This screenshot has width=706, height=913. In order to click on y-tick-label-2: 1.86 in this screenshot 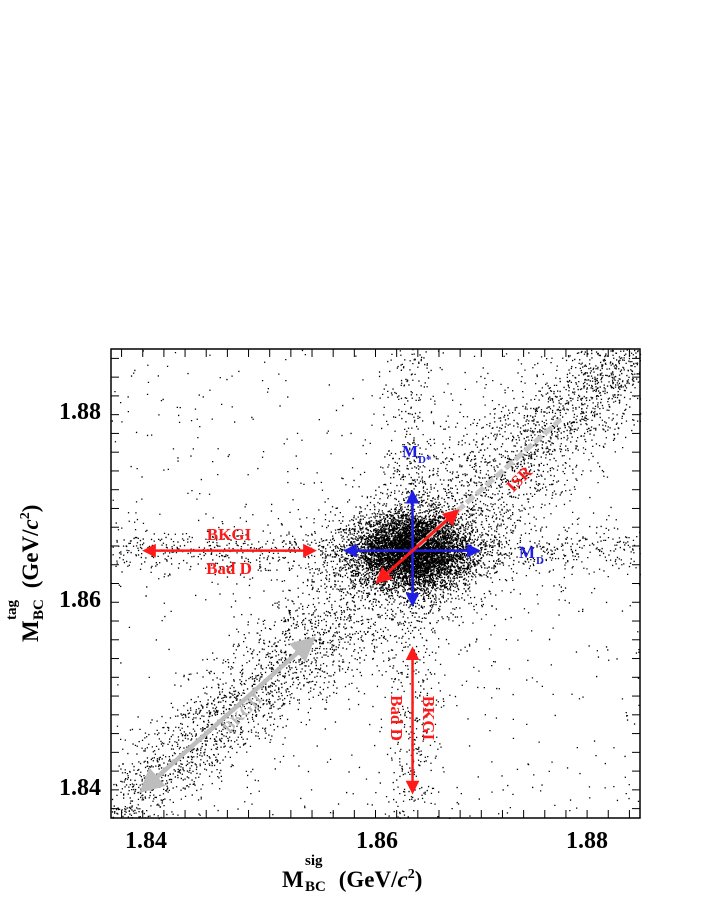, I will do `click(80, 600)`.